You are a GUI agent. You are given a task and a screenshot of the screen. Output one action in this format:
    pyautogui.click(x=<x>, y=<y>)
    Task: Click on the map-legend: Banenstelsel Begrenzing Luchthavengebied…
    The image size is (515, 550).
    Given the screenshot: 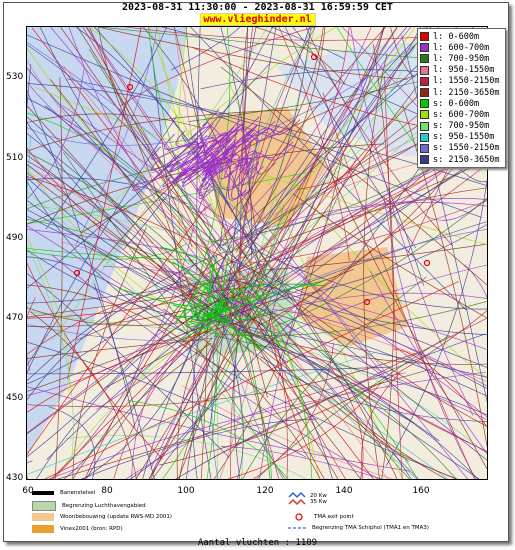 What is the action you would take?
    pyautogui.click(x=256, y=514)
    